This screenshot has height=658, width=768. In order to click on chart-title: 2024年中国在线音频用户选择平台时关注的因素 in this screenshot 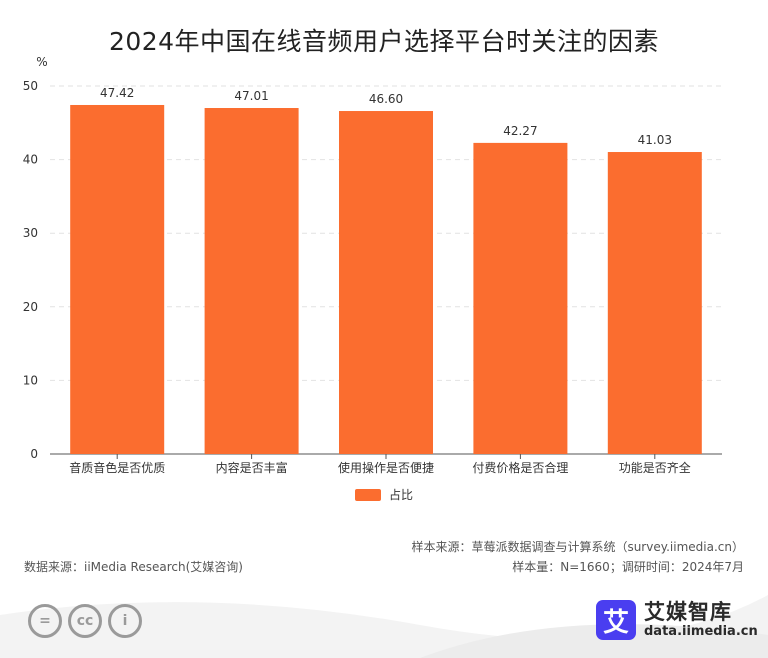, I will do `click(384, 41)`.